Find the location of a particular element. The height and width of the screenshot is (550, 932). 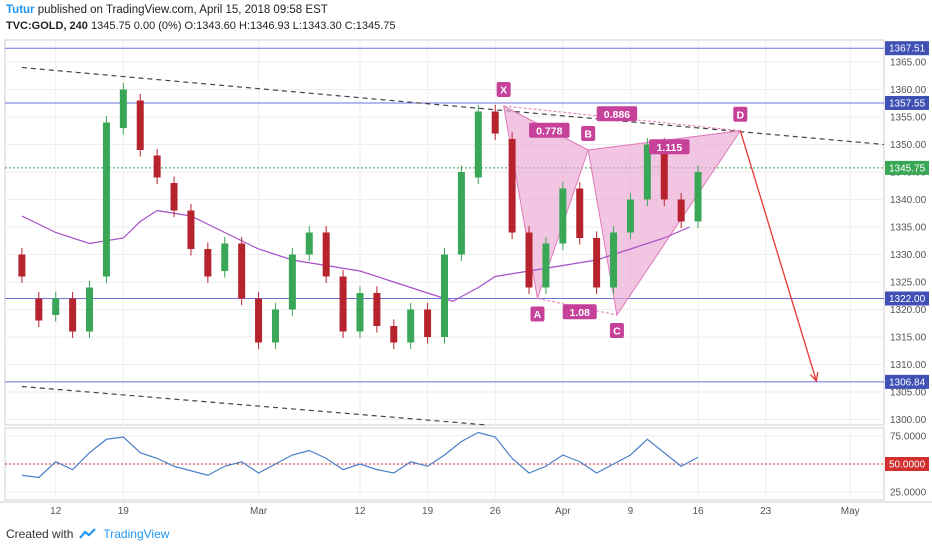

projection-arrow is located at coordinates (778, 256).